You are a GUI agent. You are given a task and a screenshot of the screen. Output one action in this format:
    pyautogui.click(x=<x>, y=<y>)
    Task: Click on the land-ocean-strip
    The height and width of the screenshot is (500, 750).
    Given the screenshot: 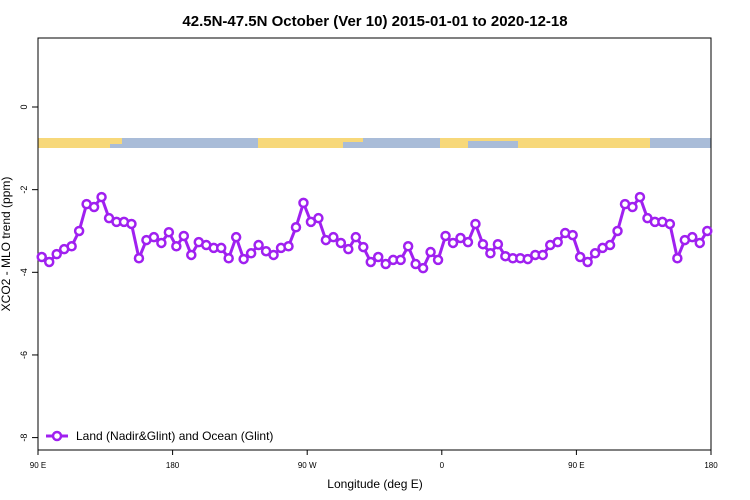 What is the action you would take?
    pyautogui.click(x=374, y=143)
    